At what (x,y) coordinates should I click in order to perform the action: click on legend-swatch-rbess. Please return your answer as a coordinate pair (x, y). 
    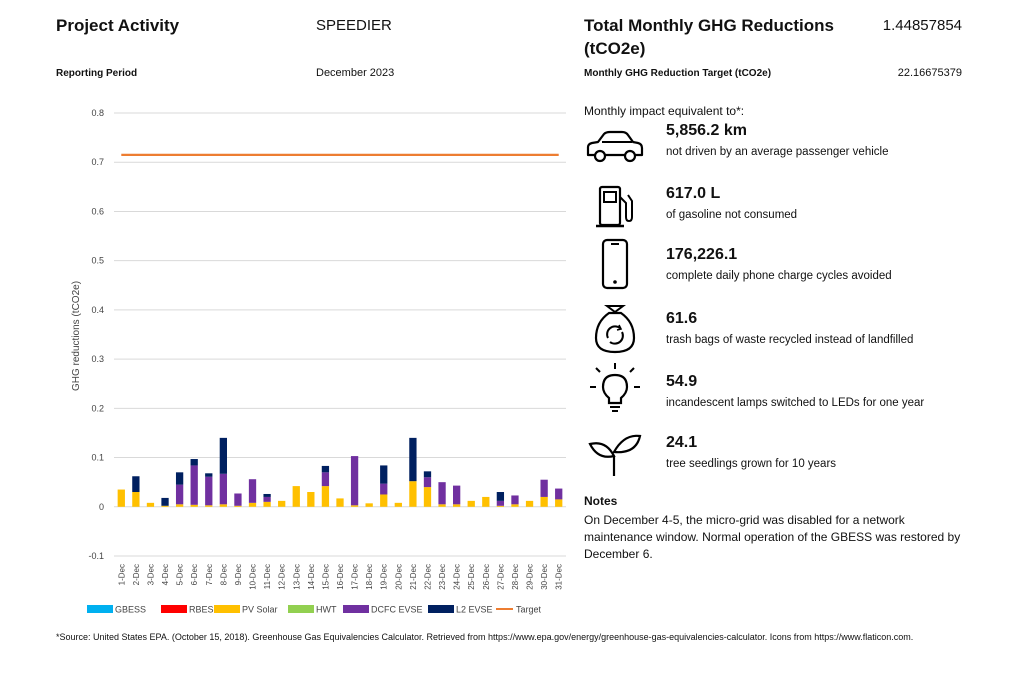
    Looking at the image, I should click on (174, 609).